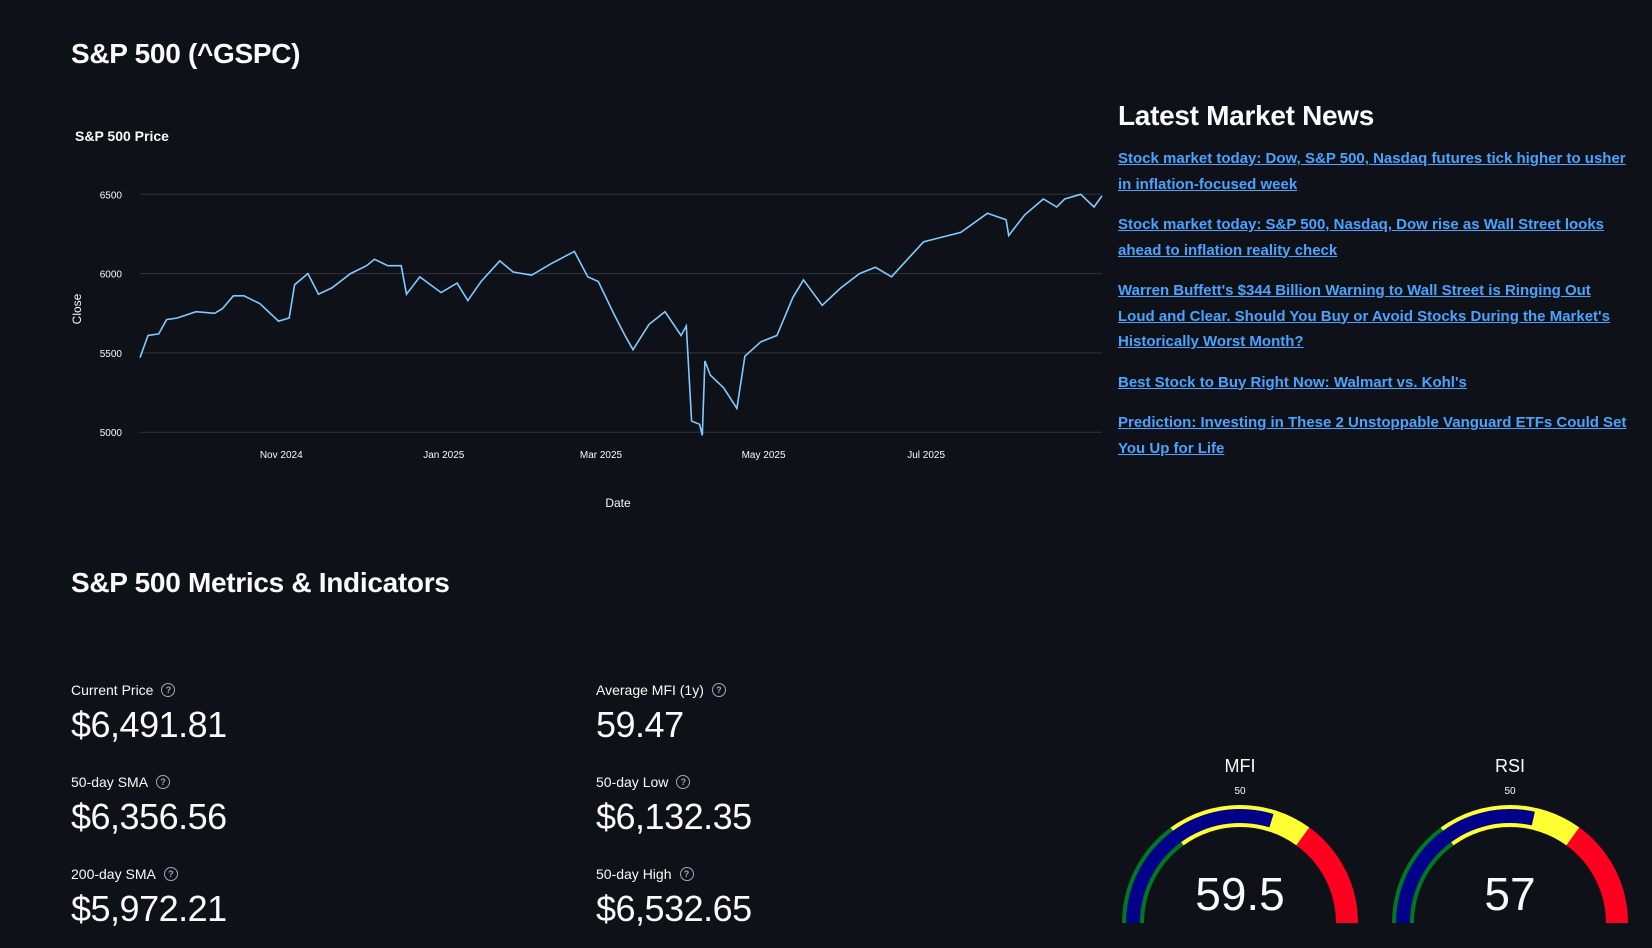 The height and width of the screenshot is (948, 1652). I want to click on metric-label: Average MFI (1y), so click(650, 690).